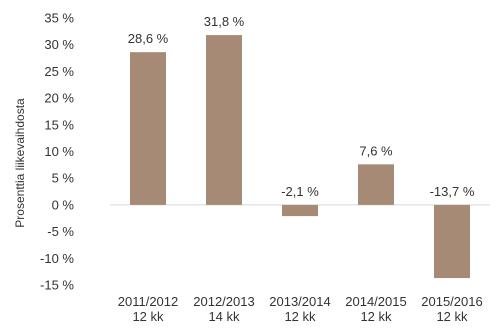 The image size is (501, 334). What do you see at coordinates (57, 258) in the screenshot?
I see `y-tick-label: -10 %` at bounding box center [57, 258].